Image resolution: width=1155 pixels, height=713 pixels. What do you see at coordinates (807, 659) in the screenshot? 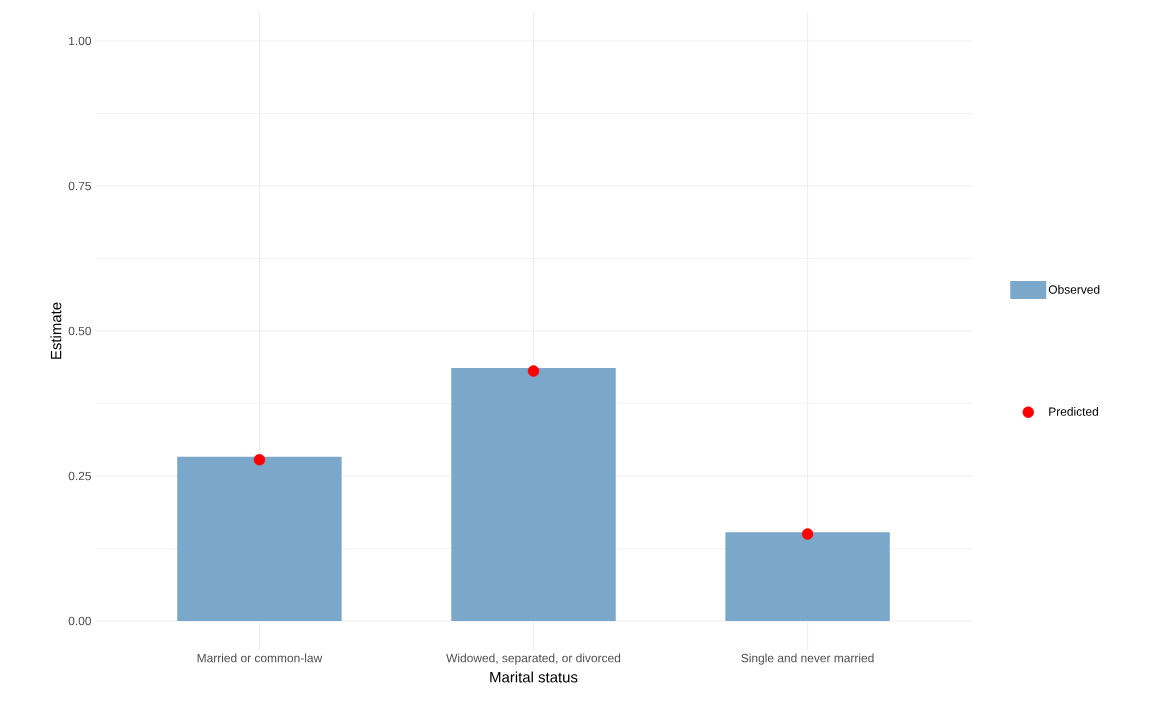
I see `x-tick-label: Single and never married` at bounding box center [807, 659].